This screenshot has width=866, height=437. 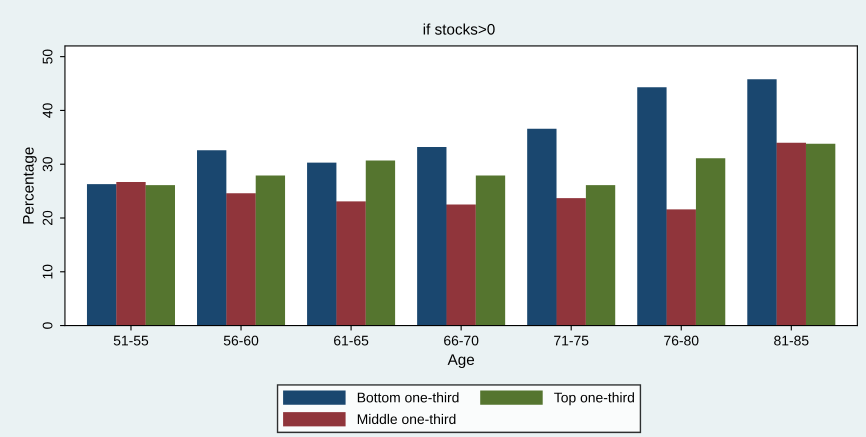 What do you see at coordinates (351, 341) in the screenshot?
I see `x-tick-label: 61-65` at bounding box center [351, 341].